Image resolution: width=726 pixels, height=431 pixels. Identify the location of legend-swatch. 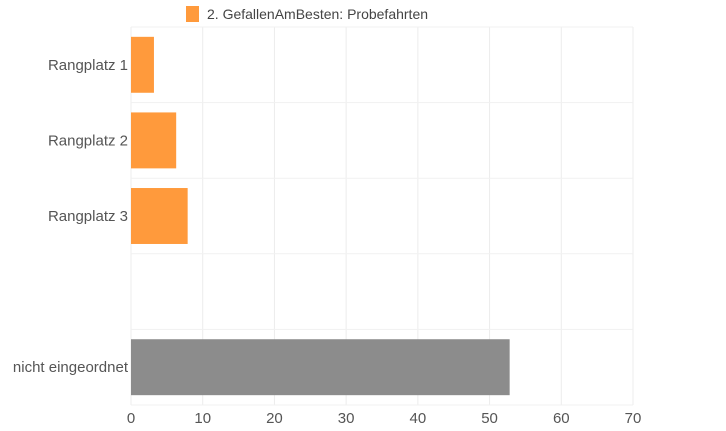
(192, 14).